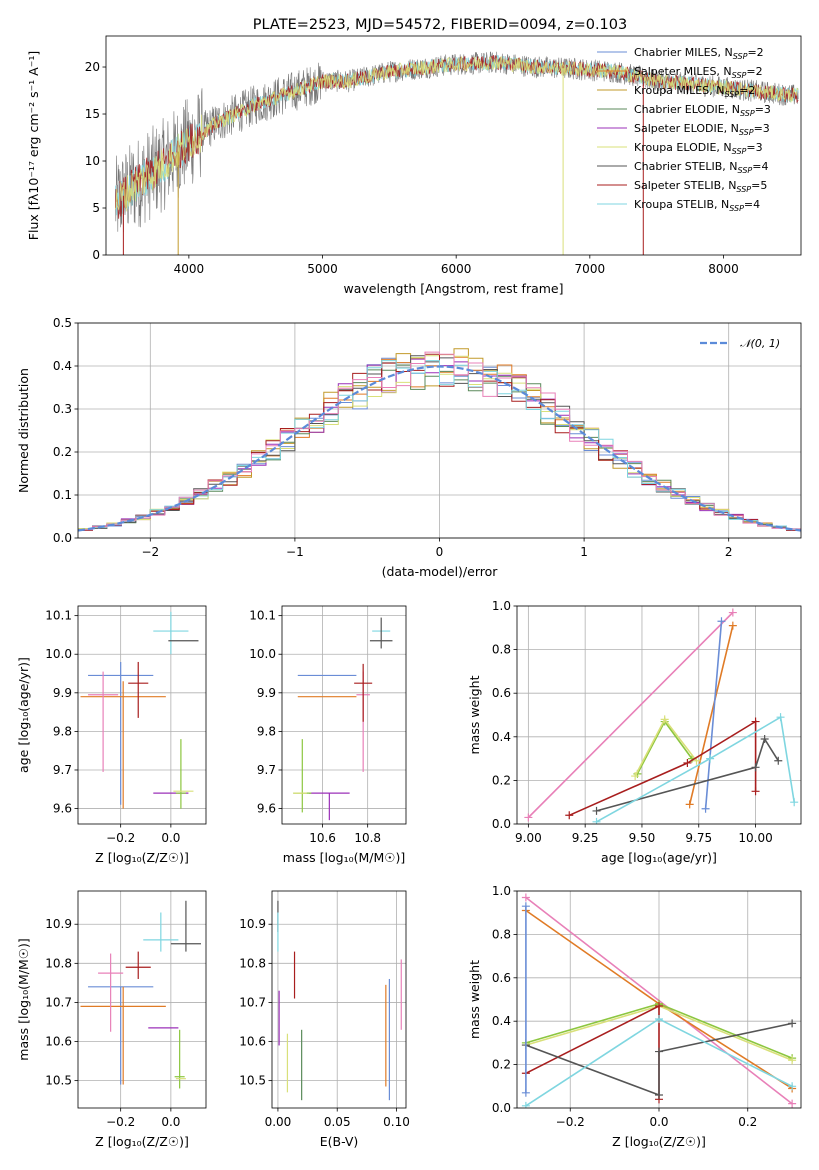  Describe the element at coordinates (457, 134) in the screenshot. I see `model-spectrum-kroupa-elodie` at that location.